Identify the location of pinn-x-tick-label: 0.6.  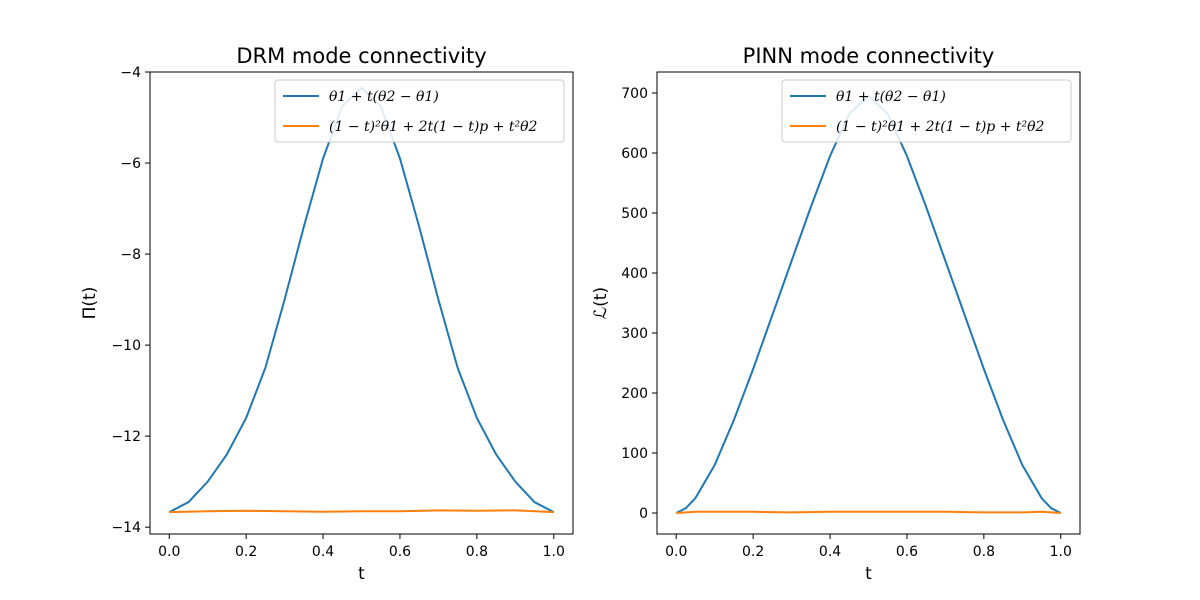
(907, 552).